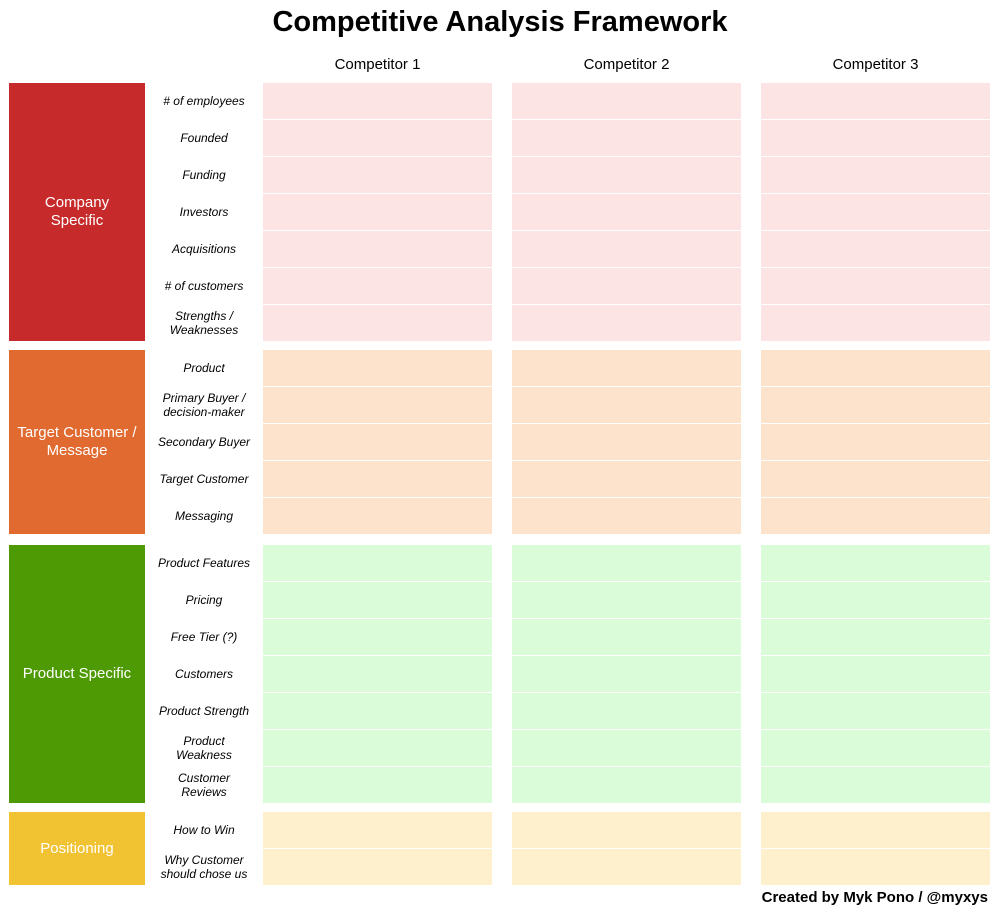 This screenshot has height=913, width=1000. Describe the element at coordinates (204, 867) in the screenshot. I see `row-label: Why Customer should chose us` at that location.